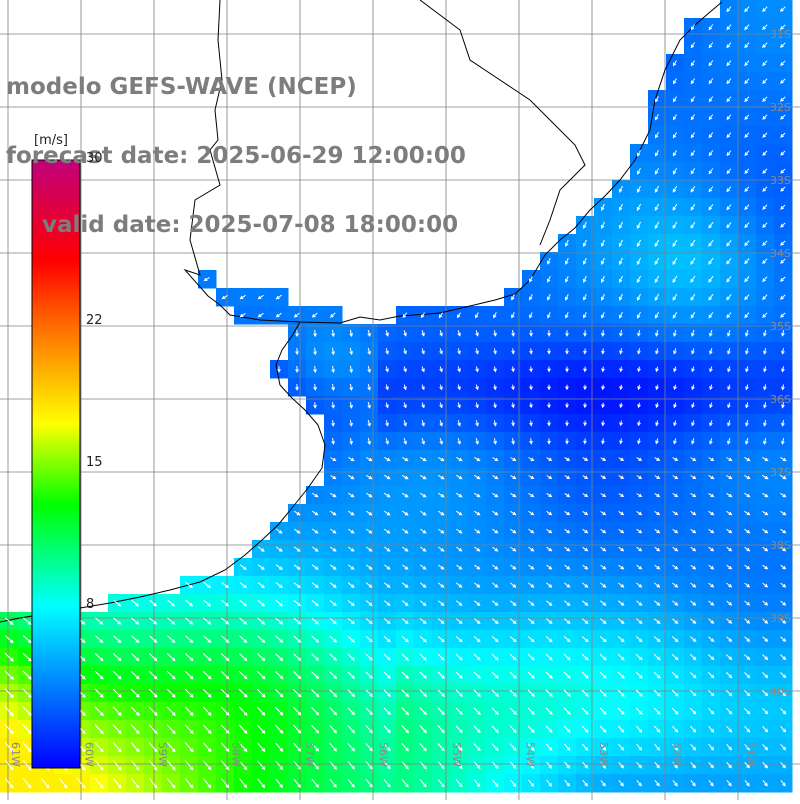 The height and width of the screenshot is (804, 800). I want to click on colorbar, so click(56, 464).